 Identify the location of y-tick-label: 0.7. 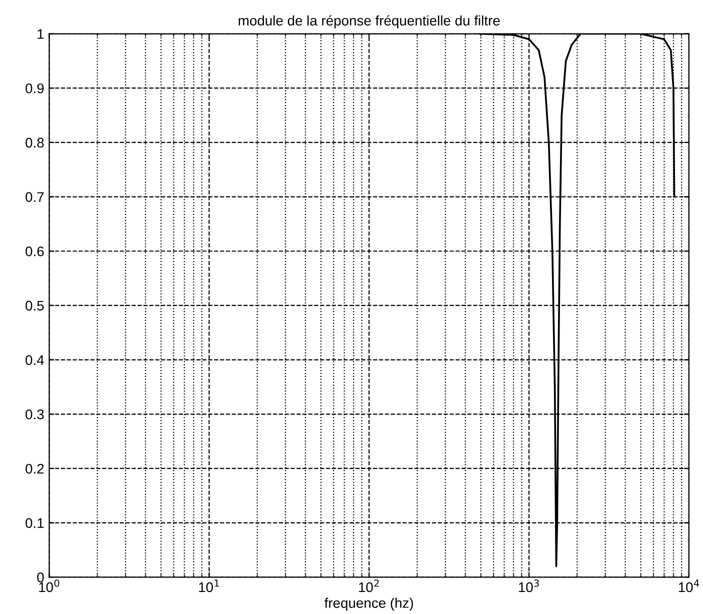
(35, 197).